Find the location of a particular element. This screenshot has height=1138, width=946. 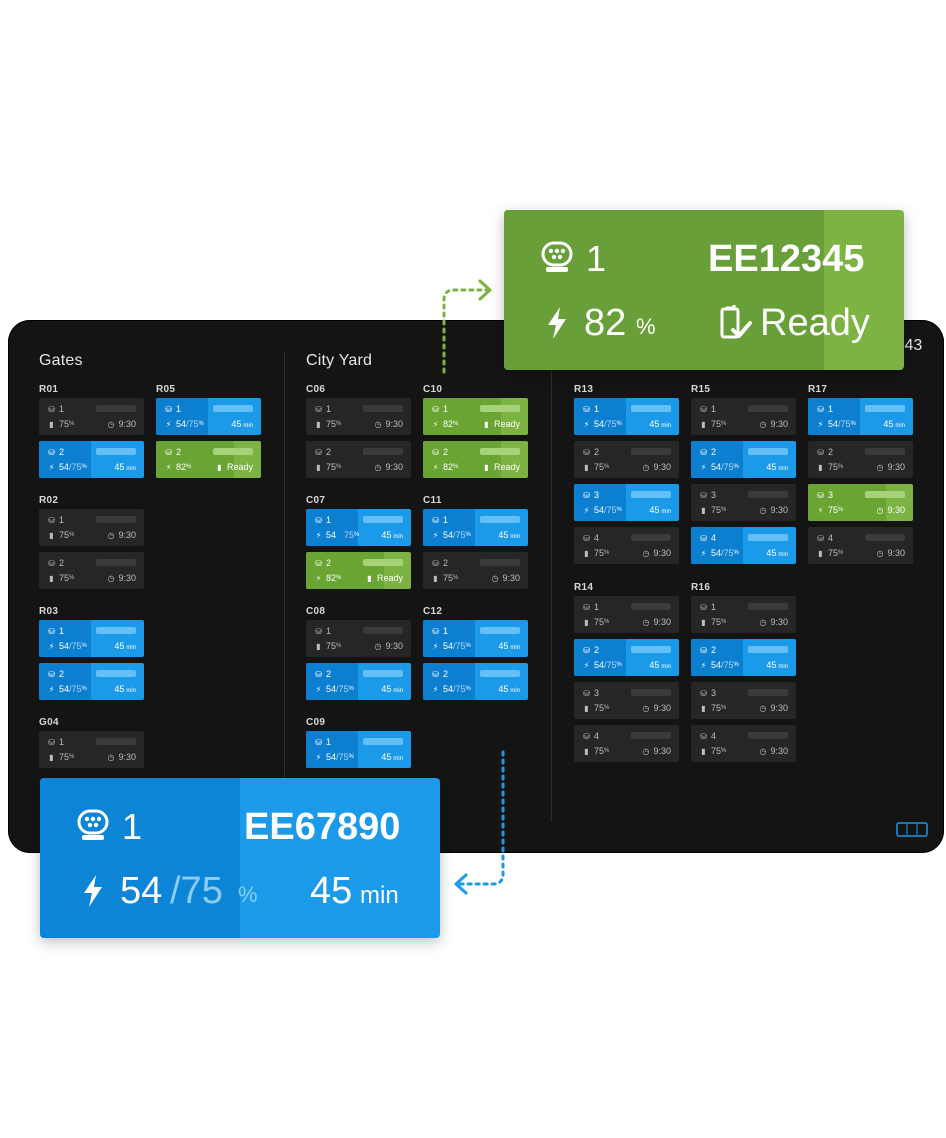

charger-card-r13-4: ⛁ 4 ▮ 75% ◷ 9:30 is located at coordinates (626, 545).